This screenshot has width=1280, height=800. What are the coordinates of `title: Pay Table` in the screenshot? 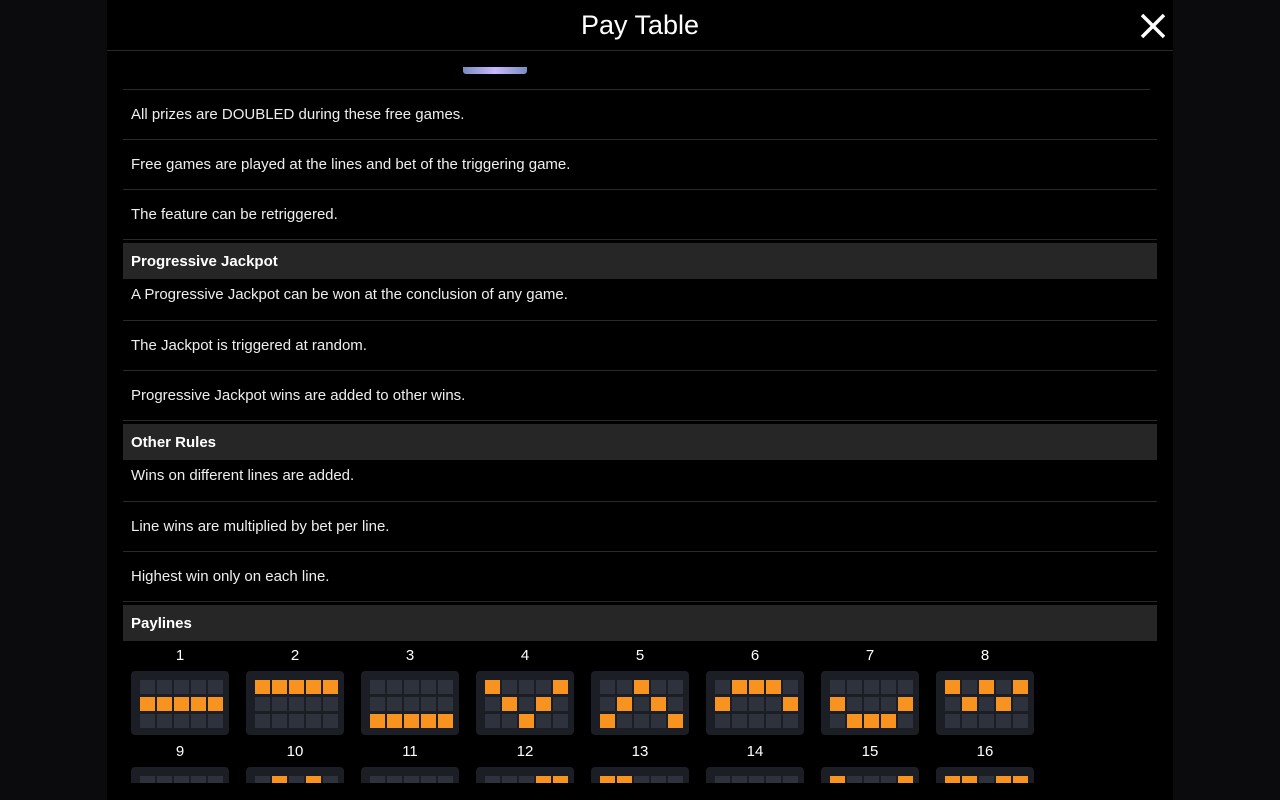 It's located at (640, 25).